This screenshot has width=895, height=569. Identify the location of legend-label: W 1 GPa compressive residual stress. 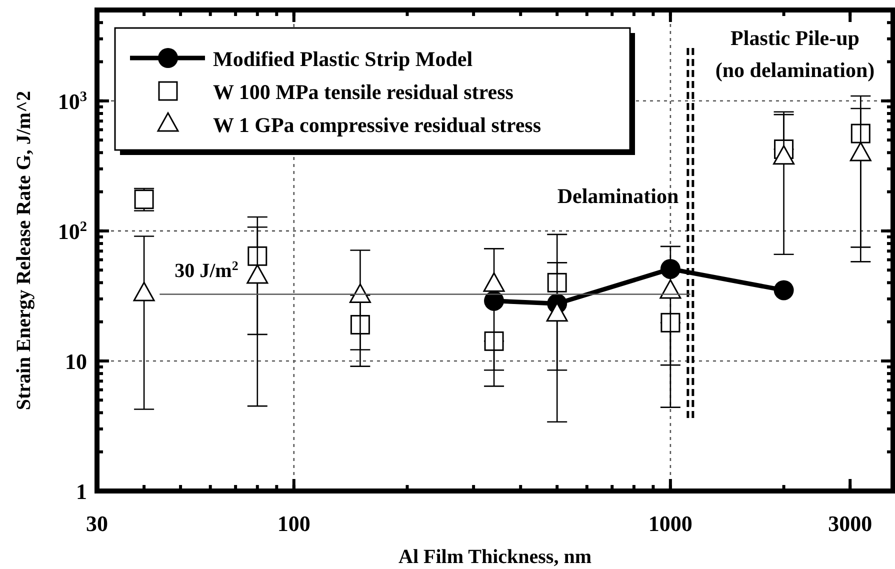
(377, 125).